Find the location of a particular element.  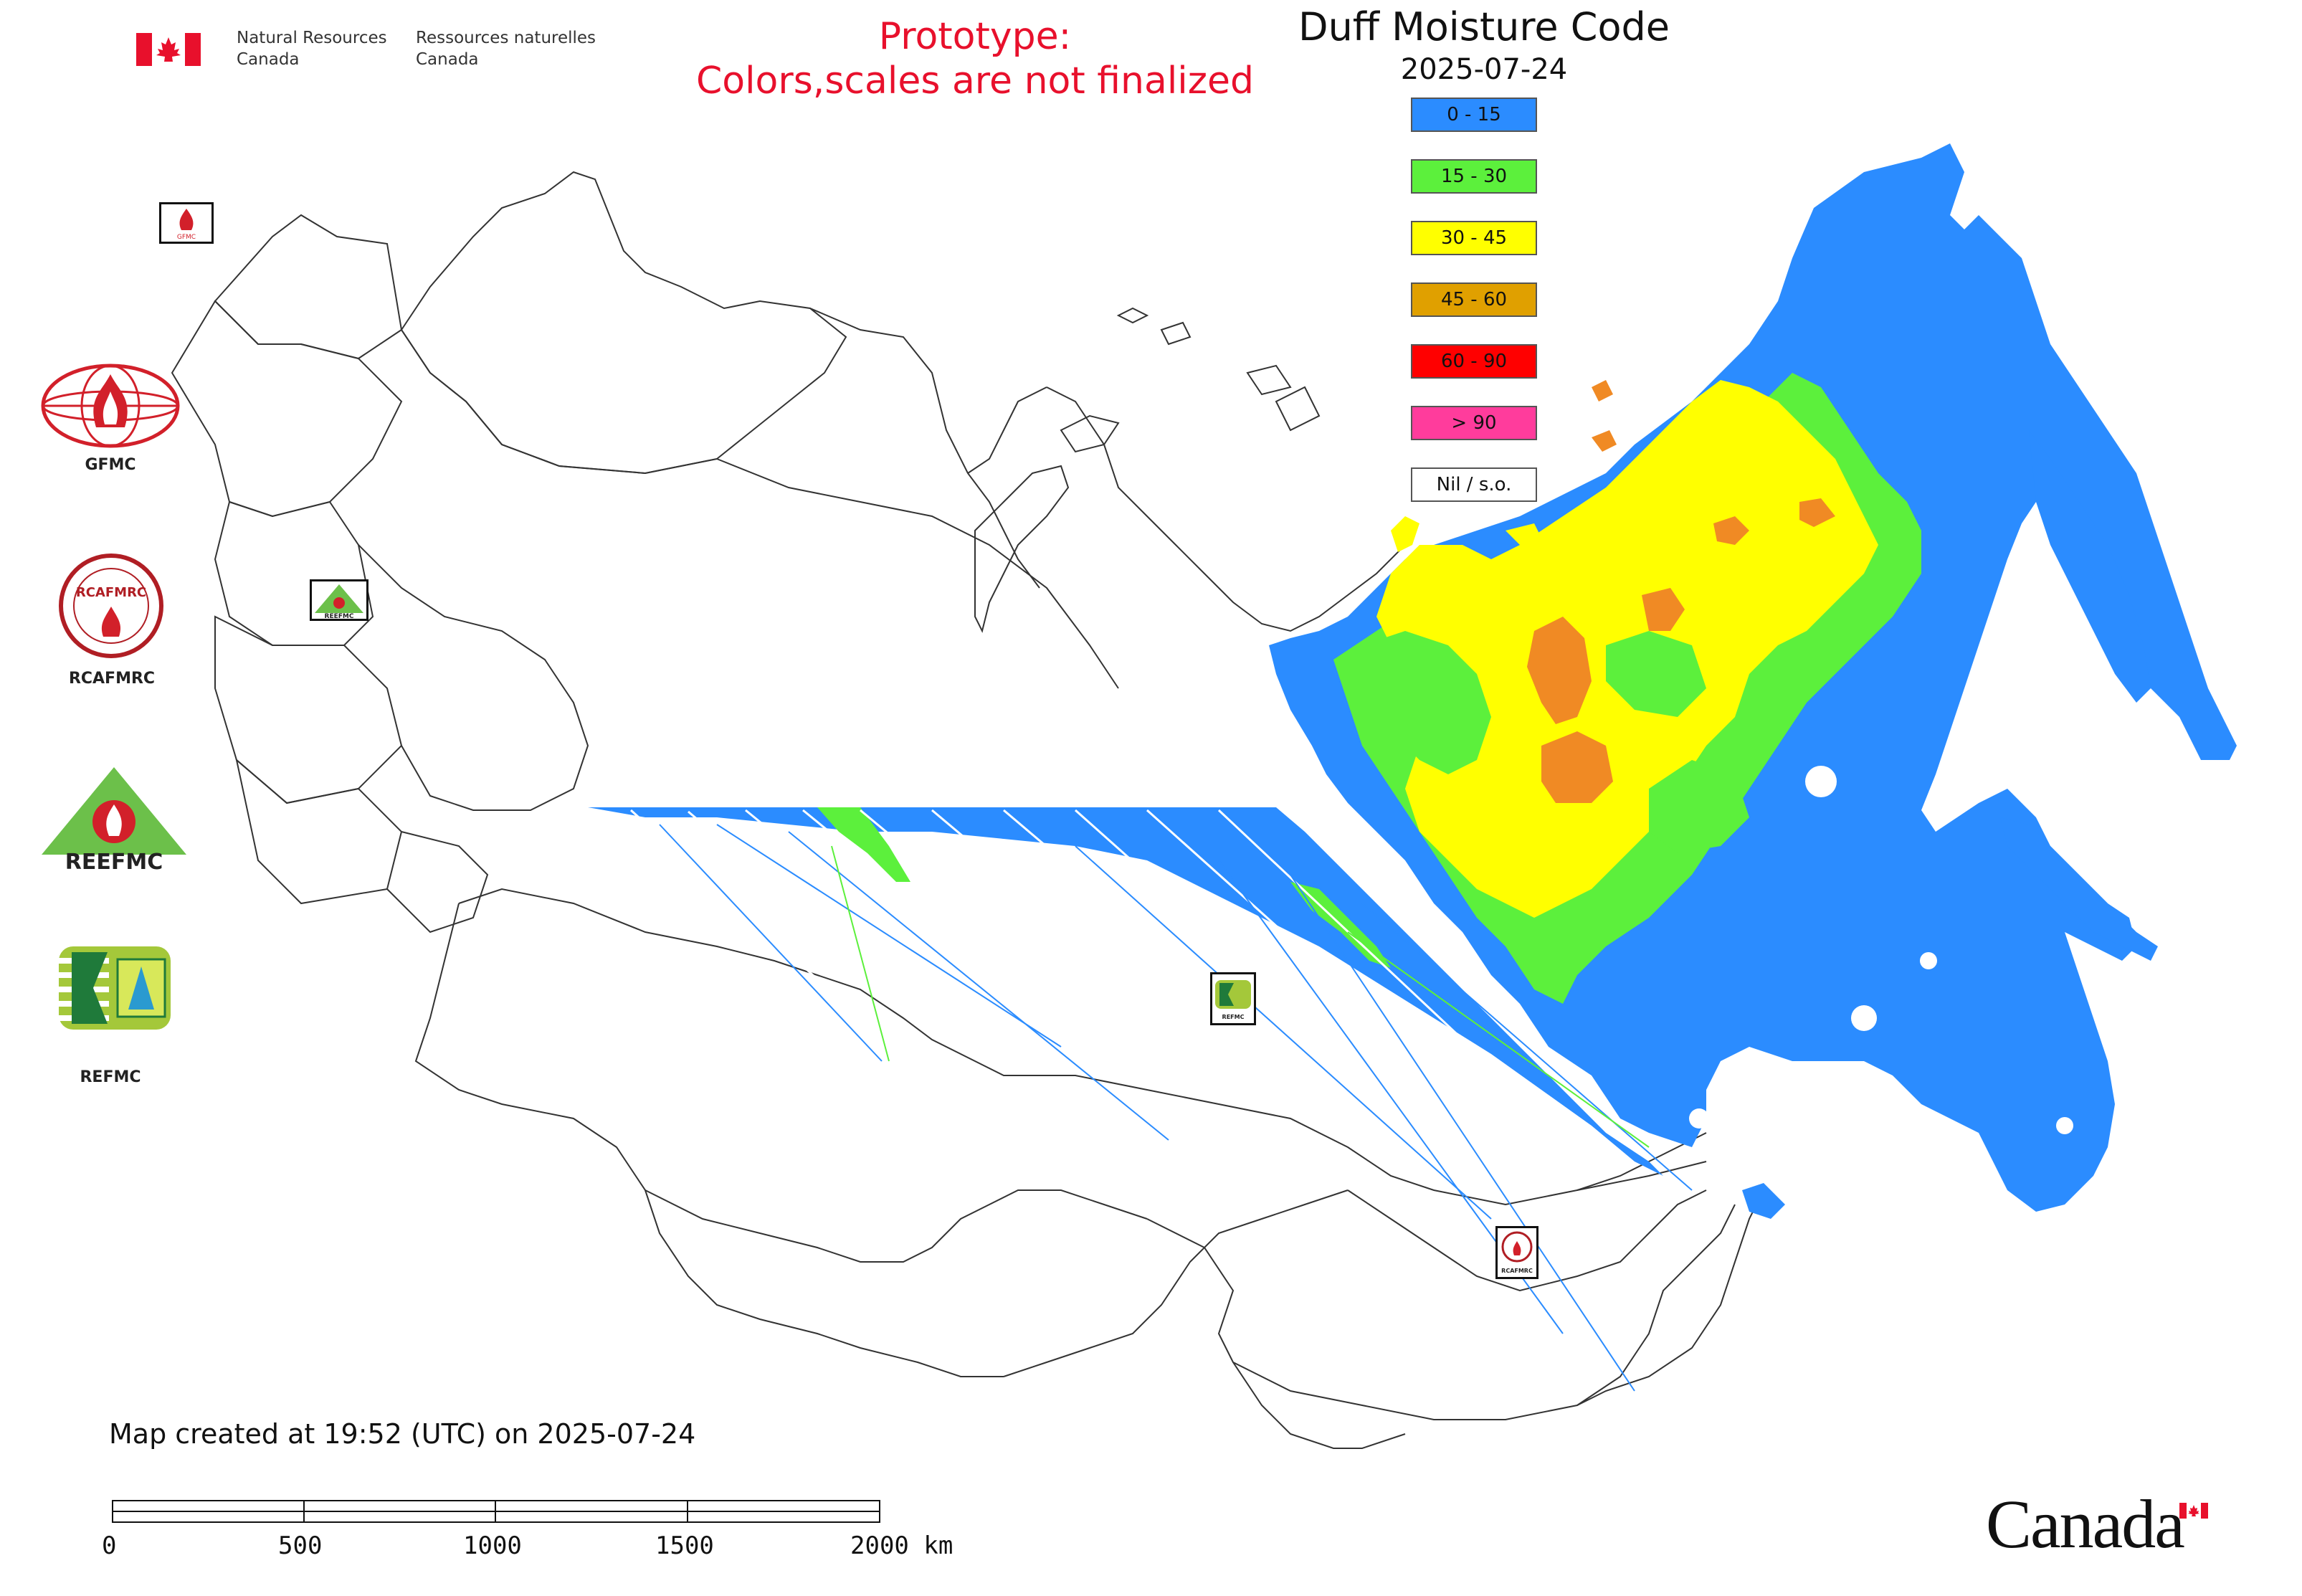

map-created-note: Map created at 19:52 (UTC) on 2025-07-24 is located at coordinates (402, 1434).